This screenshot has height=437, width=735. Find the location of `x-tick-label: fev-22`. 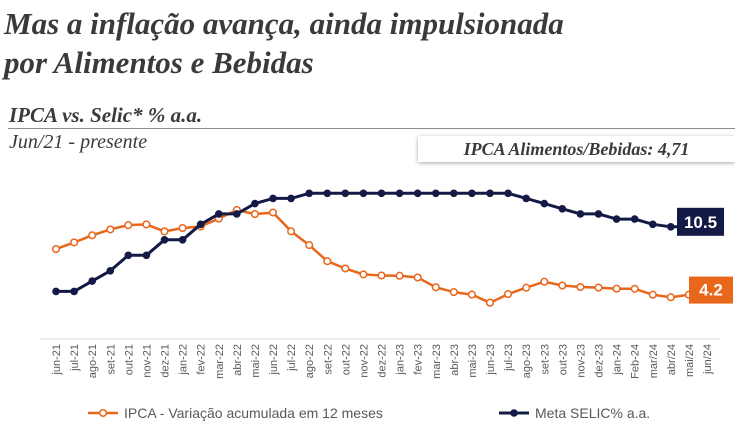

x-tick-label: fev-22 is located at coordinates (202, 359).